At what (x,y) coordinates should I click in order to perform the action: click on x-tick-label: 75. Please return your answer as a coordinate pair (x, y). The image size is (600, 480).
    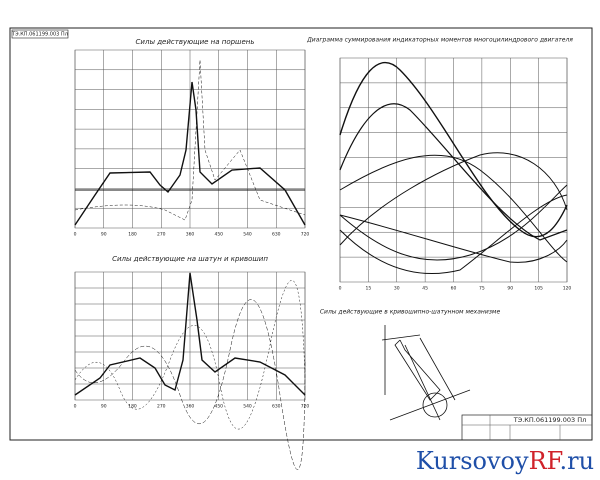
    Looking at the image, I should click on (482, 289).